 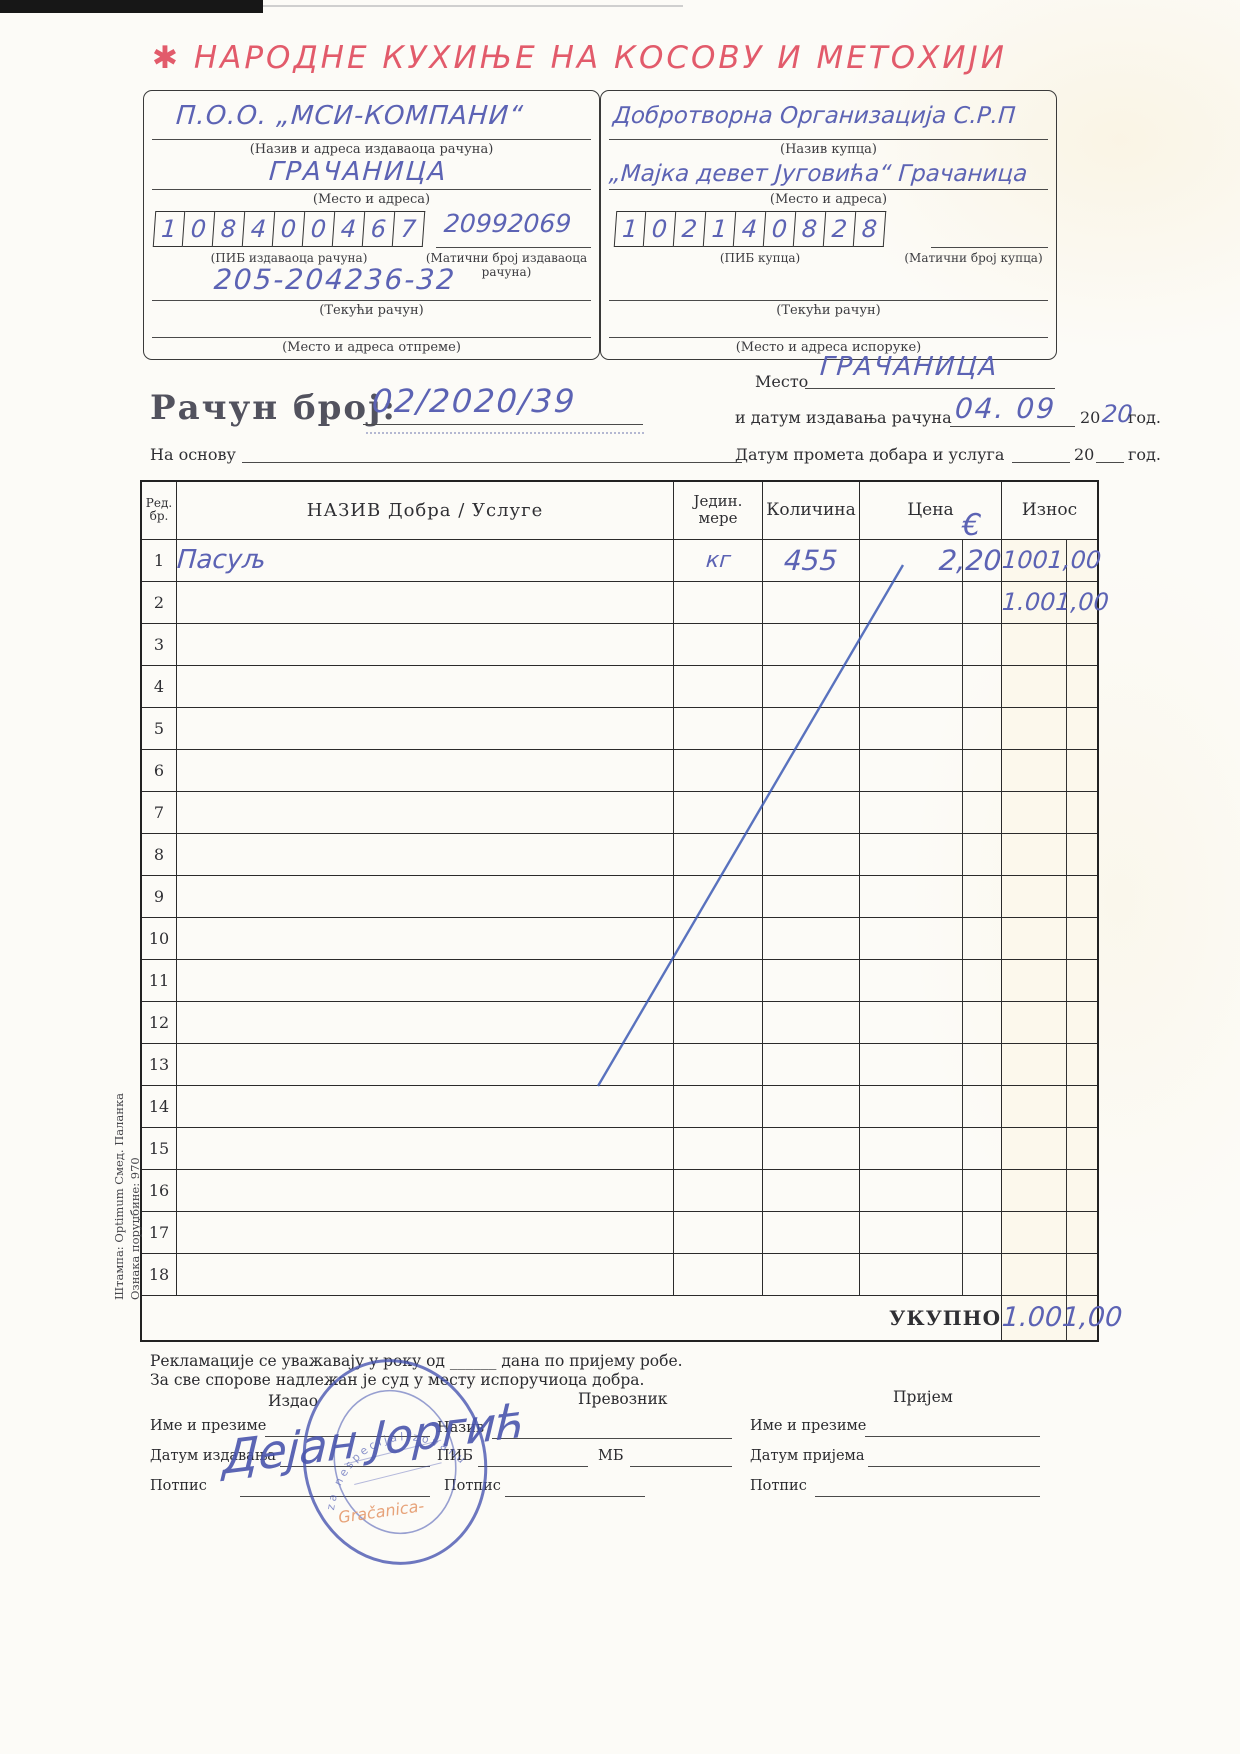 I want to click on header-price: Цена €, so click(x=930, y=511).